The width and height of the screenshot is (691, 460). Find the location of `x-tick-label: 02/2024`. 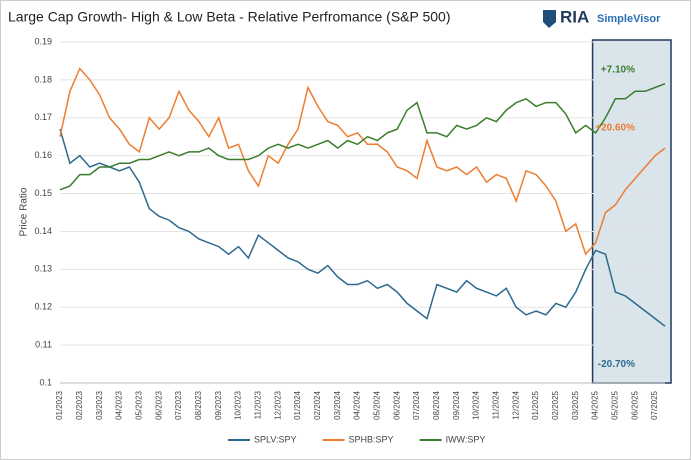

x-tick-label: 02/2024 is located at coordinates (317, 404).